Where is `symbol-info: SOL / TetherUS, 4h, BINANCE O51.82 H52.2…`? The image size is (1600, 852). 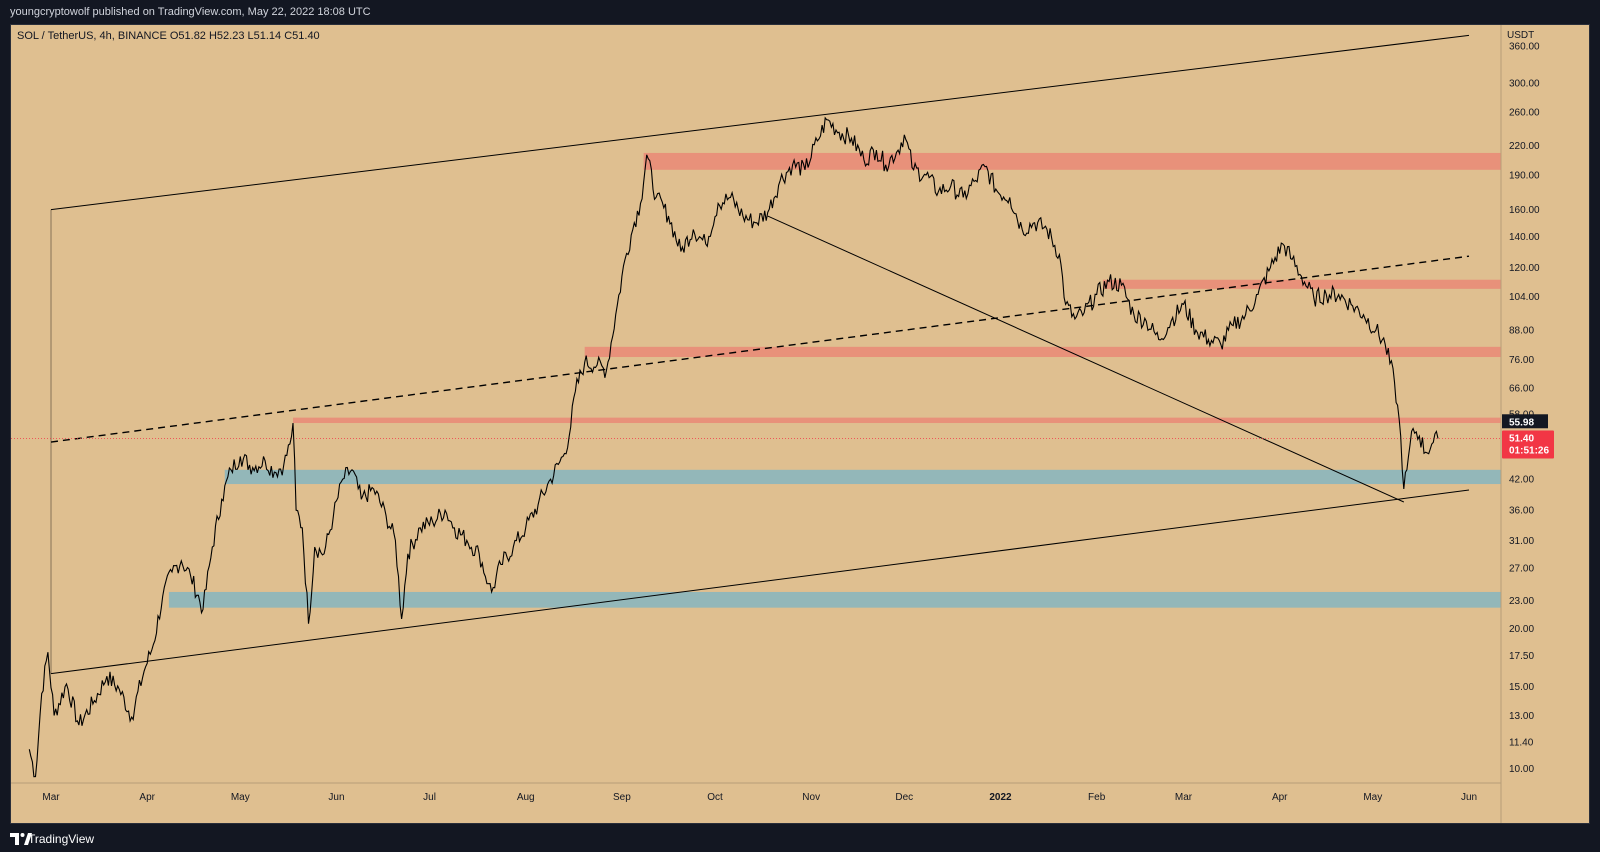
symbol-info: SOL / TetherUS, 4h, BINANCE O51.82 H52.2… is located at coordinates (168, 36).